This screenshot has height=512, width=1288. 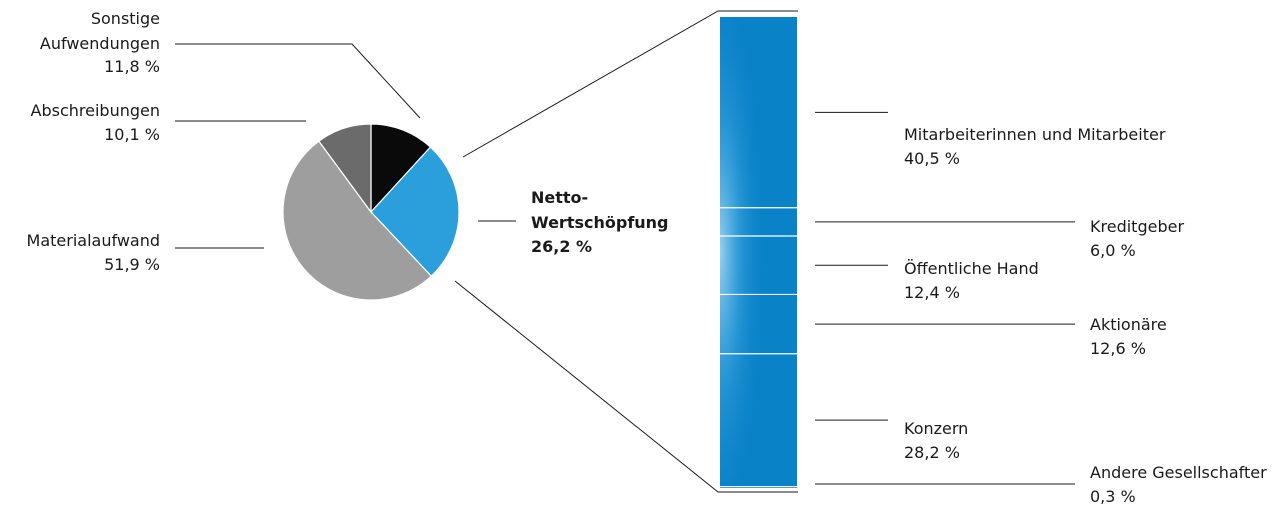 What do you see at coordinates (1118, 348) in the screenshot?
I see `bar-value-label: 12,6 %` at bounding box center [1118, 348].